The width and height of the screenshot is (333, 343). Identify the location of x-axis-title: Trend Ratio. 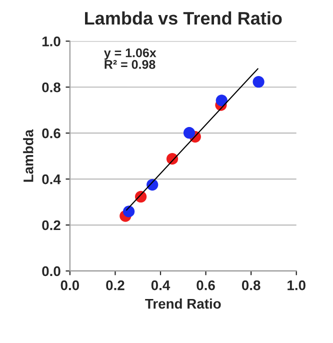
(183, 303).